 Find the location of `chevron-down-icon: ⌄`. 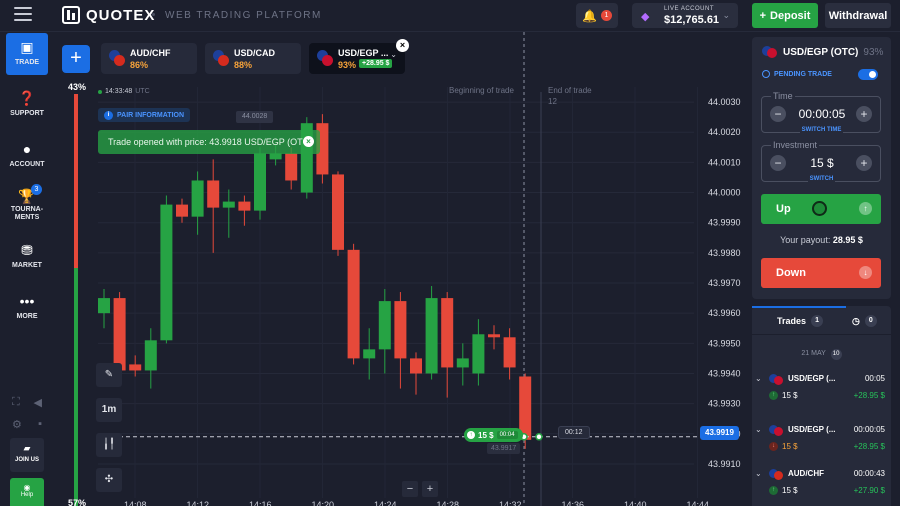

chevron-down-icon: ⌄ is located at coordinates (393, 54).